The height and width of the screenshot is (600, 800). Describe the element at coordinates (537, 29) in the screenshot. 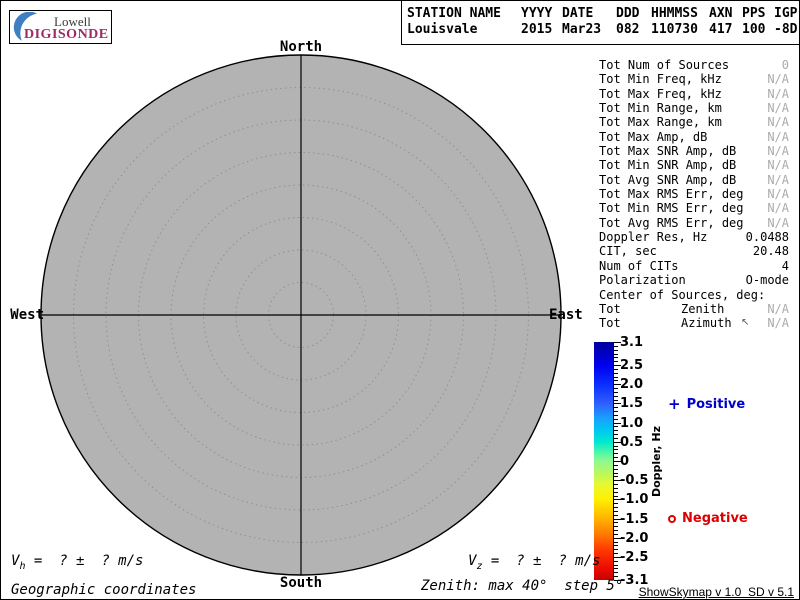

I see `header-col-value: 2015` at that location.